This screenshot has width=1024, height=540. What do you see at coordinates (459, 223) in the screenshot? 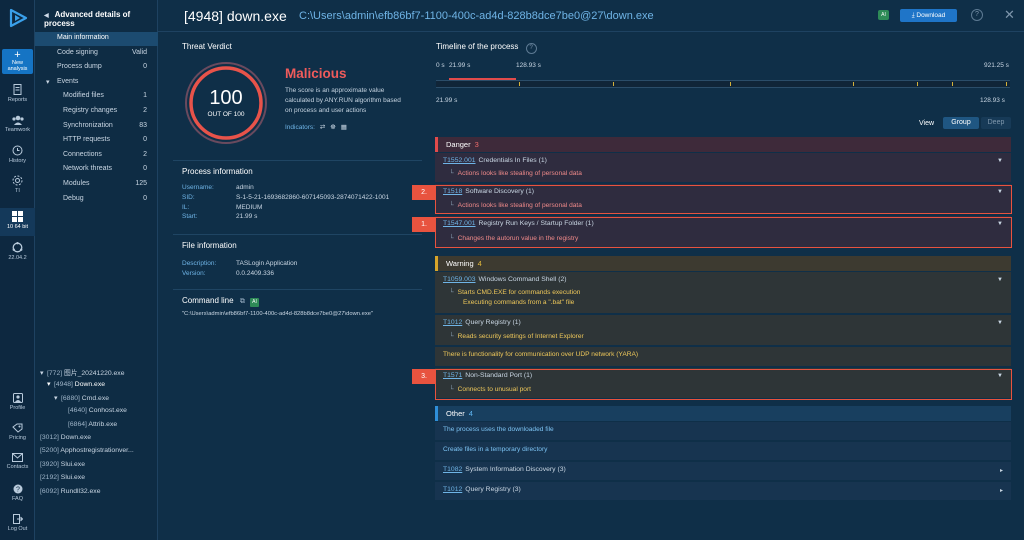
I see `technique-id-link: T1547.001` at bounding box center [459, 223].